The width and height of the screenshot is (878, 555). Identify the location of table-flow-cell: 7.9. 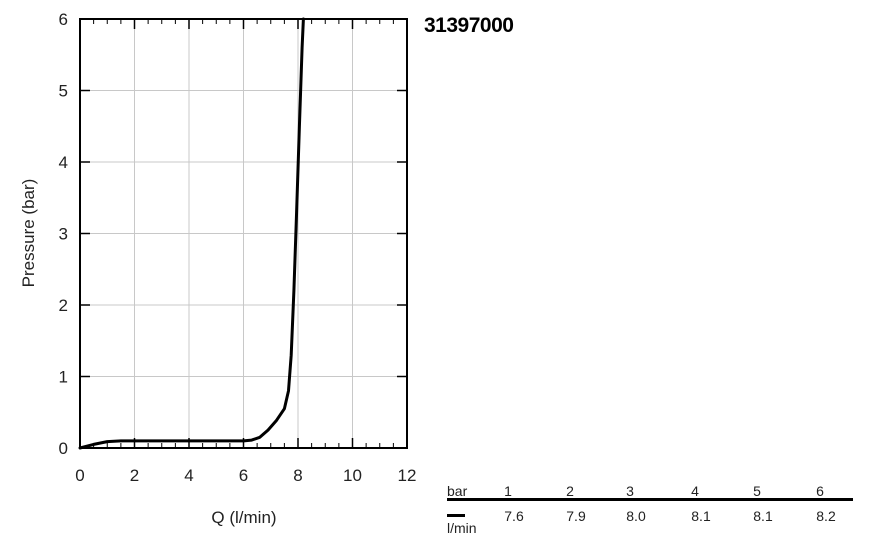
(576, 516).